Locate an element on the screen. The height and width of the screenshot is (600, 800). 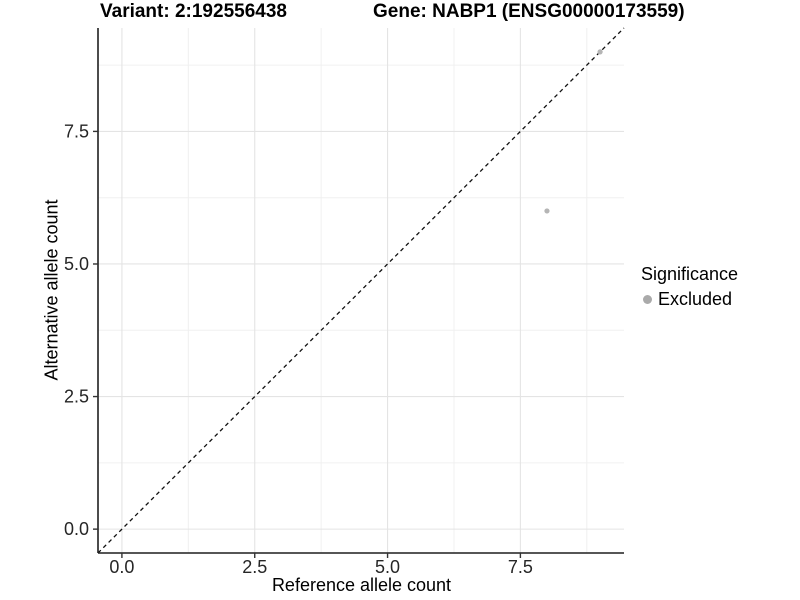
y-tick-label: 0.0 is located at coordinates (76, 529).